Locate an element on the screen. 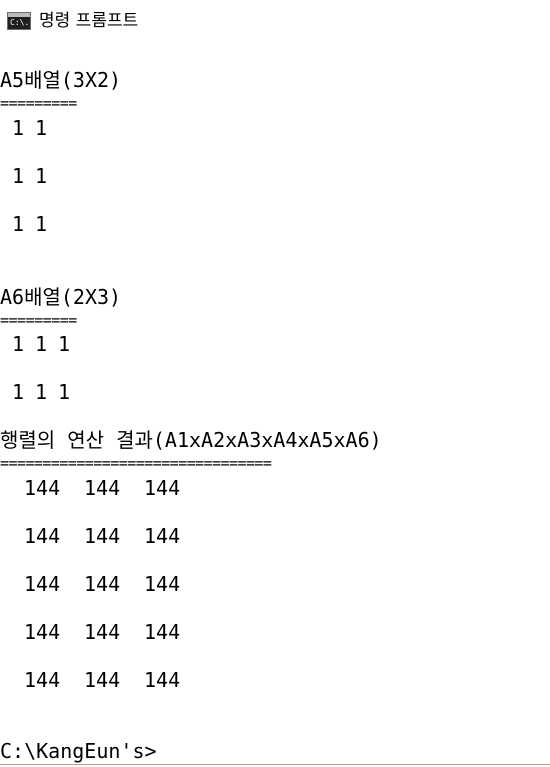 The height and width of the screenshot is (767, 550). command-prompt-line: C:\KangEun's> is located at coordinates (78, 751).